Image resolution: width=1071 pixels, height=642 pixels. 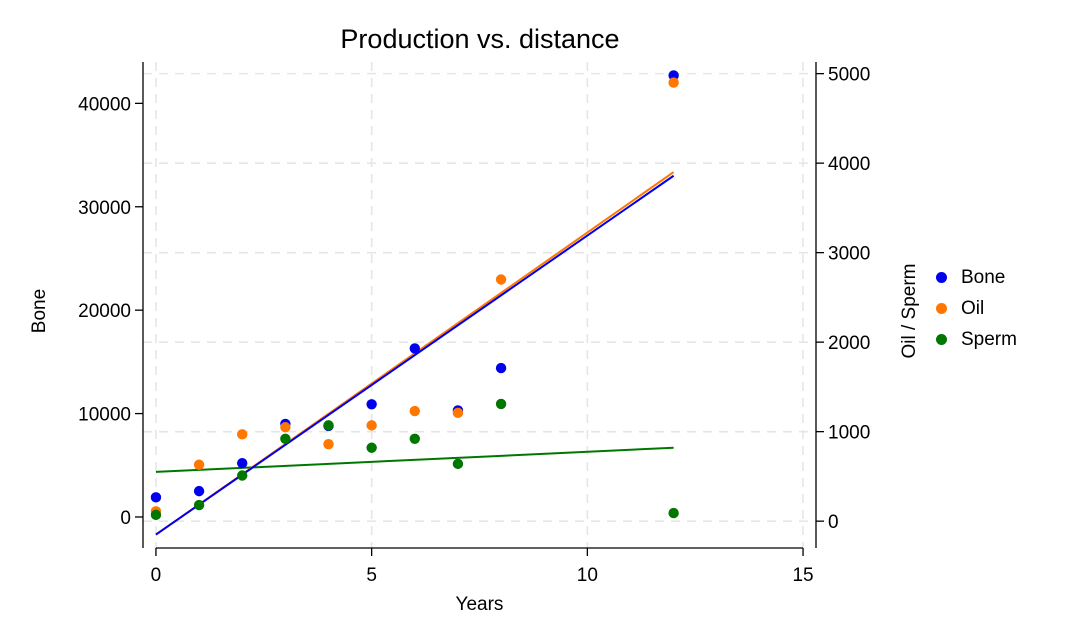 What do you see at coordinates (849, 164) in the screenshot?
I see `y-tick-label-right: 4000` at bounding box center [849, 164].